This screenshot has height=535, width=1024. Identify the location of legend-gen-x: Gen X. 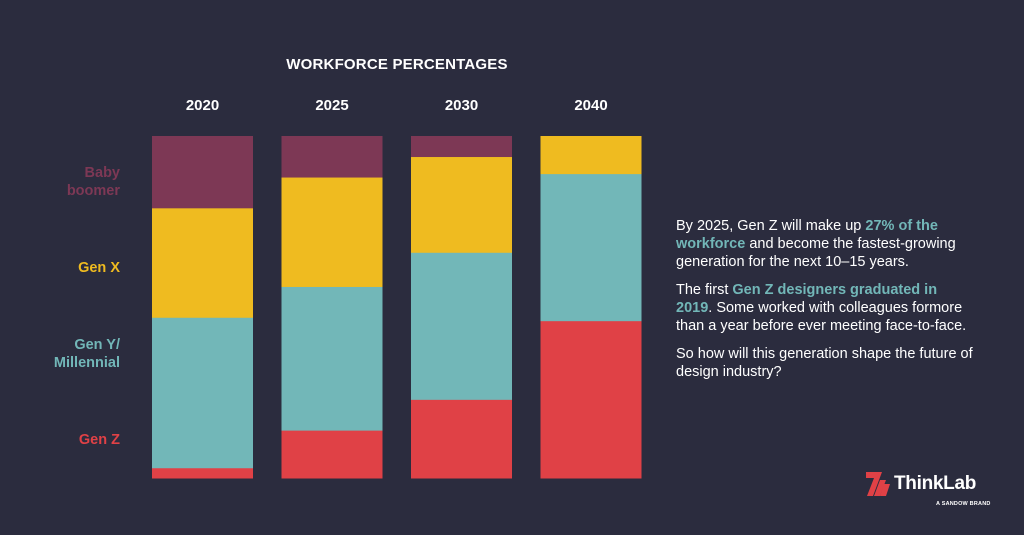
(60, 268).